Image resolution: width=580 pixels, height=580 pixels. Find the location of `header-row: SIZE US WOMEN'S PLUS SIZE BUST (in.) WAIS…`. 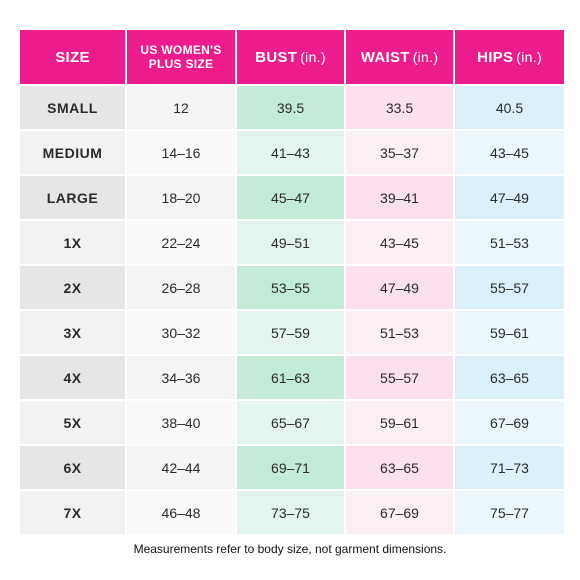

header-row: SIZE US WOMEN'S PLUS SIZE BUST (in.) WAIS… is located at coordinates (292, 57).